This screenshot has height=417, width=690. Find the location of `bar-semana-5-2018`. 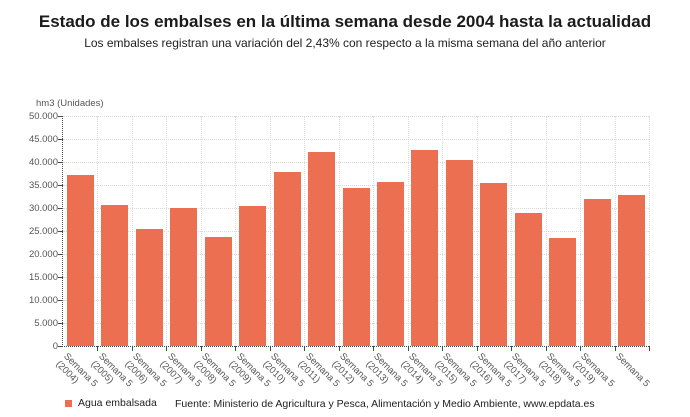

bar-semana-5-2018 is located at coordinates (562, 292).